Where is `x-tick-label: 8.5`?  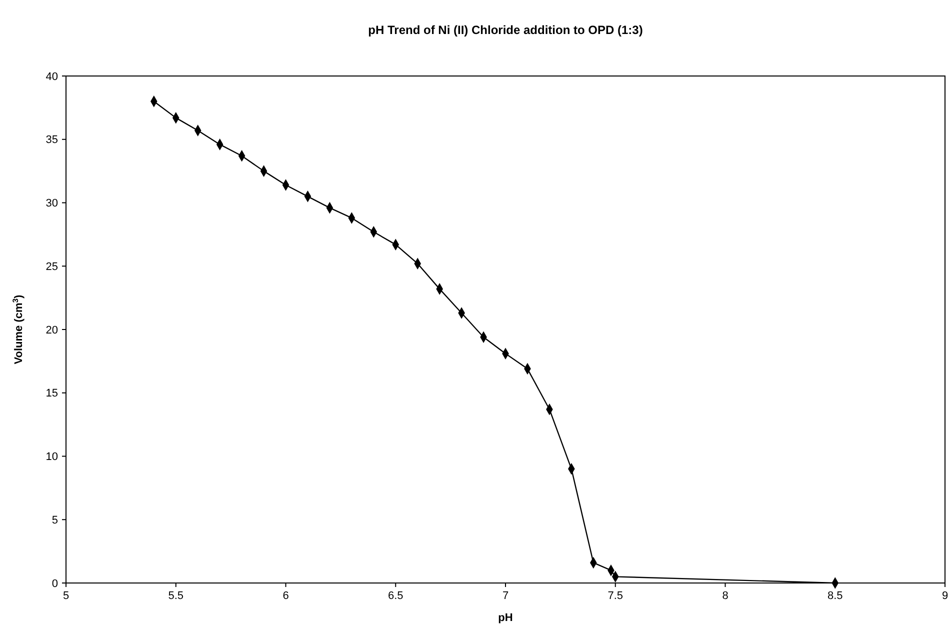
x-tick-label: 8.5 is located at coordinates (835, 596).